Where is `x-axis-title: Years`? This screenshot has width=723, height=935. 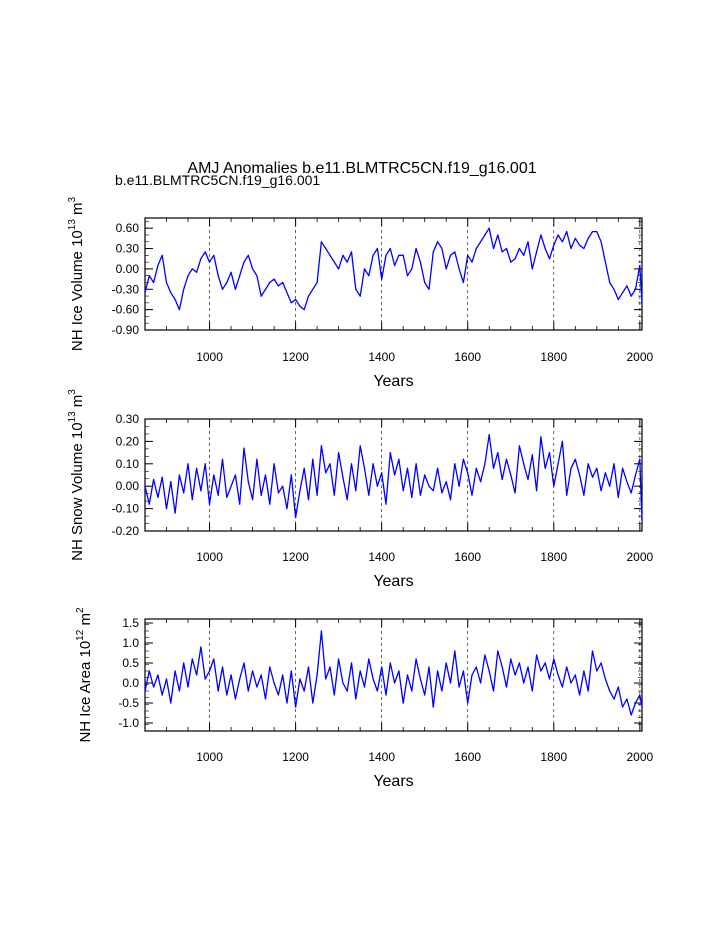 x-axis-title: Years is located at coordinates (393, 581).